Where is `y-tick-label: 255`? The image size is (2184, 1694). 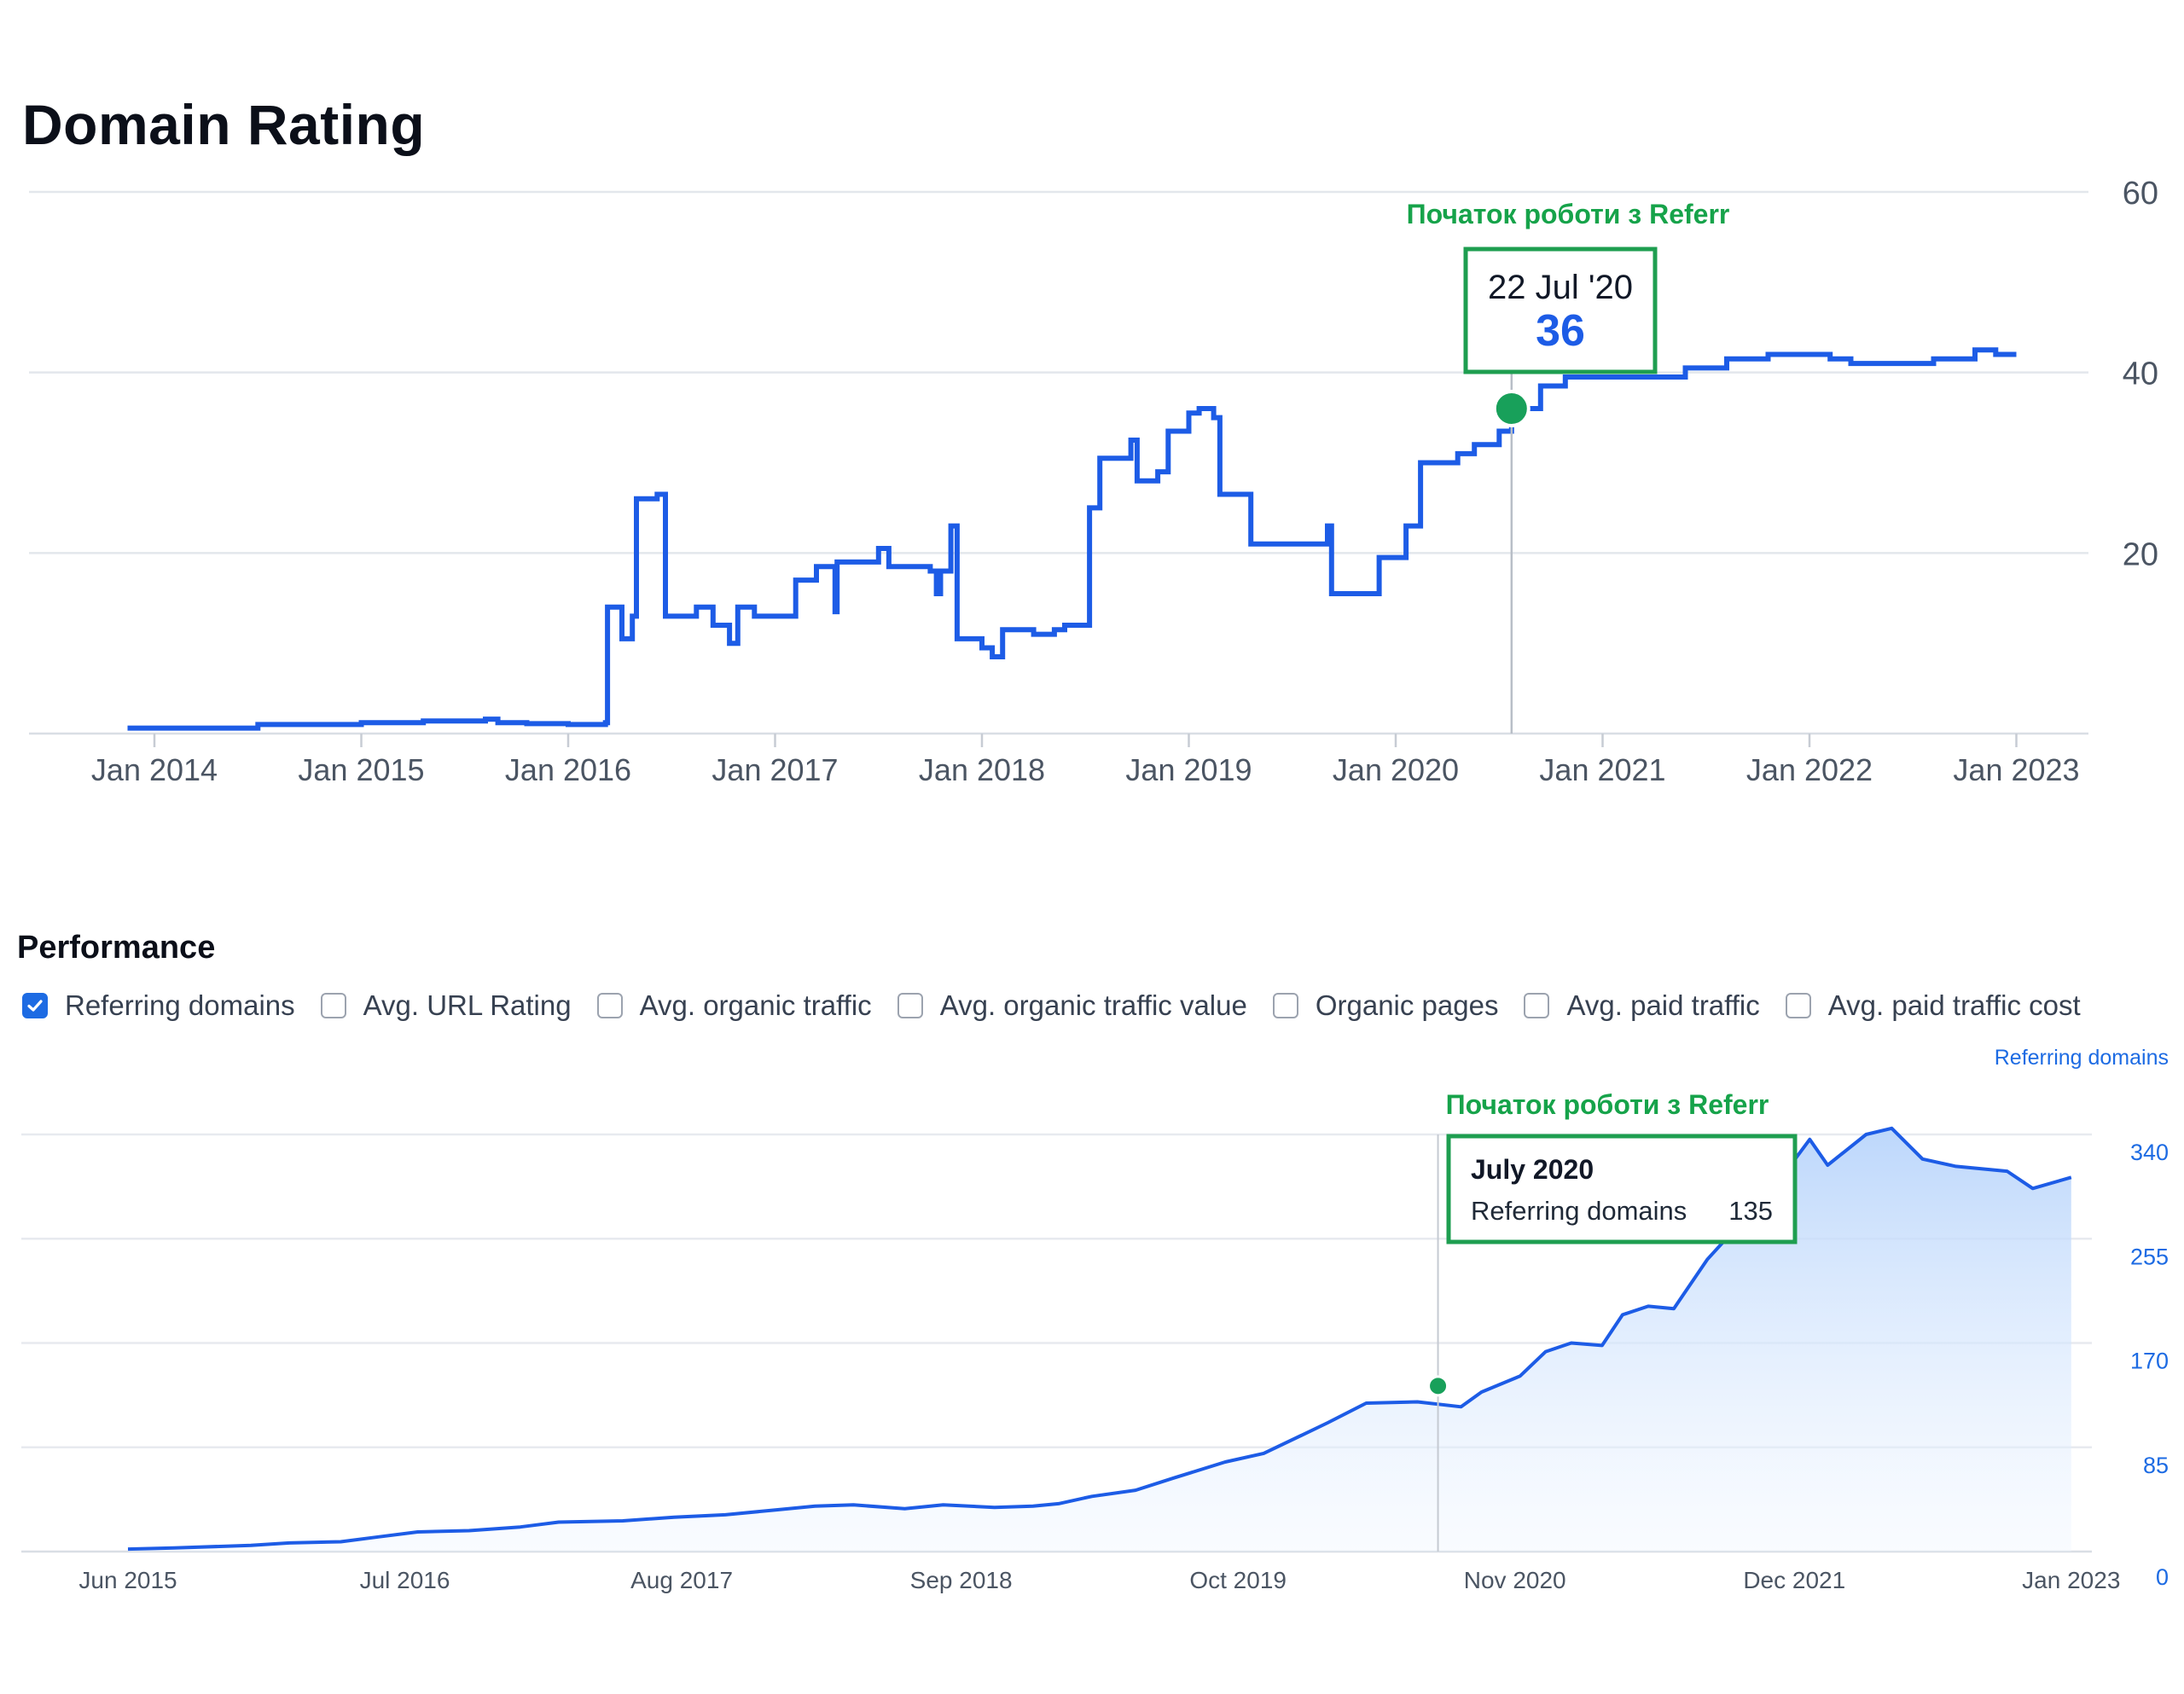 y-tick-label: 255 is located at coordinates (2149, 1257).